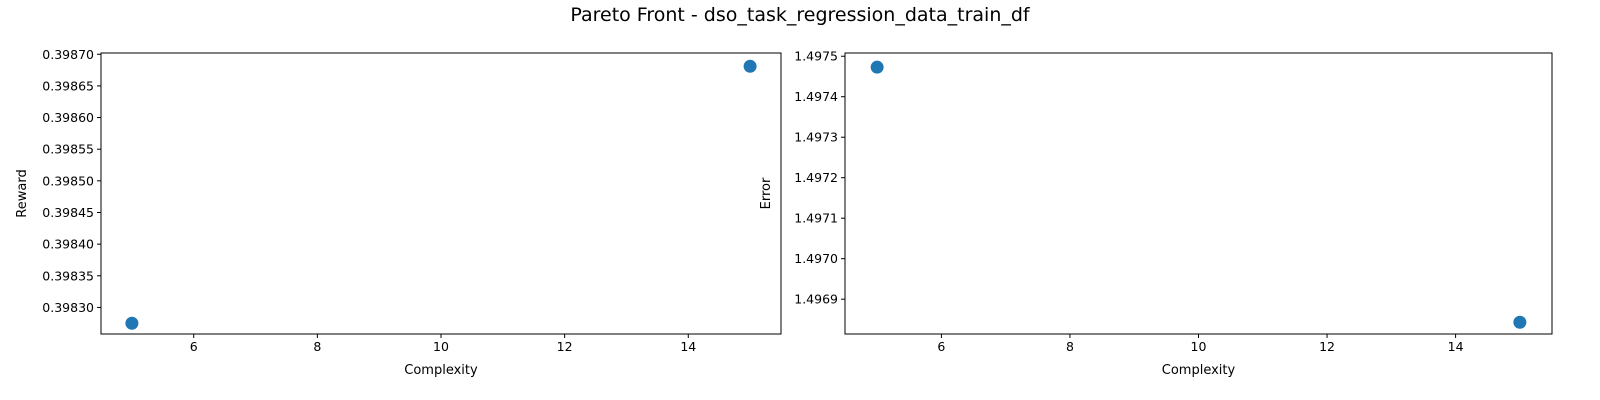 This screenshot has height=400, width=1600. What do you see at coordinates (816, 96) in the screenshot?
I see `y-tick-label: 1.4974` at bounding box center [816, 96].